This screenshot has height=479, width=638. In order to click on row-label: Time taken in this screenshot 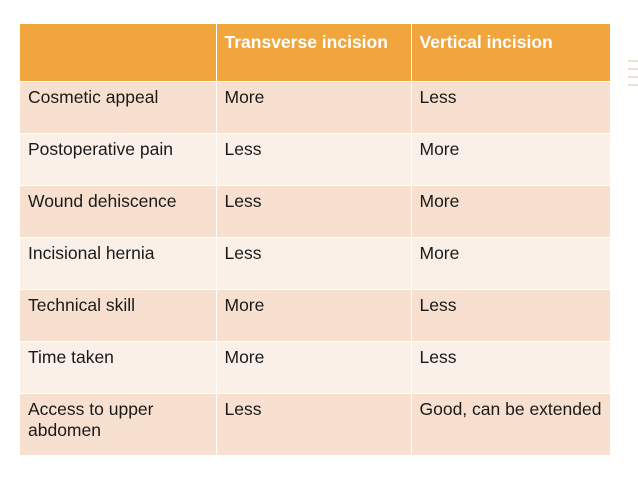, I will do `click(118, 367)`.